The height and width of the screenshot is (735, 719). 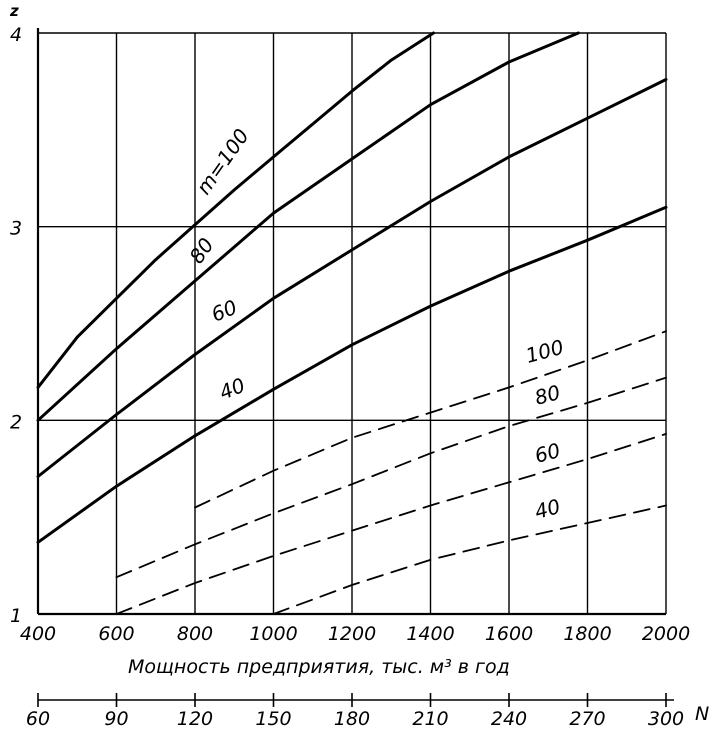 What do you see at coordinates (16, 422) in the screenshot?
I see `y-tick-label: 2` at bounding box center [16, 422].